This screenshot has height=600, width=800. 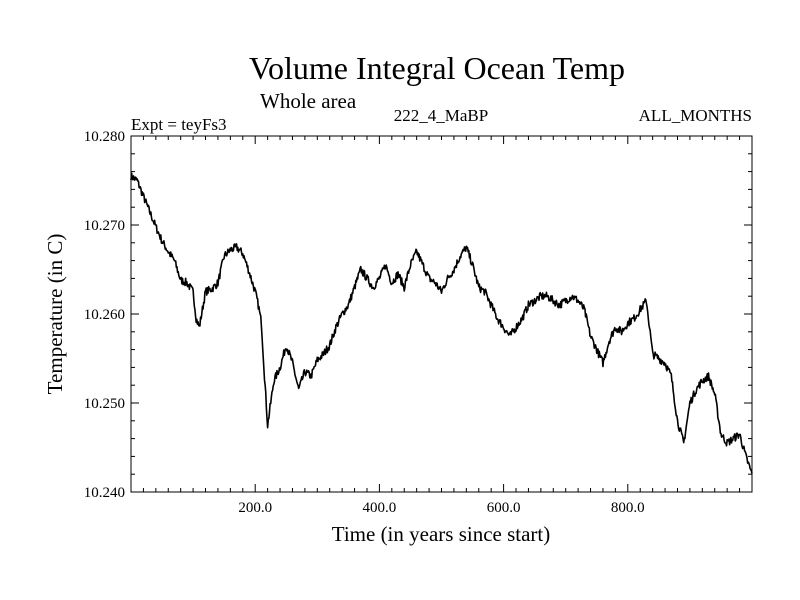 What do you see at coordinates (441, 534) in the screenshot?
I see `x-axis-label: Time (in years since start)` at bounding box center [441, 534].